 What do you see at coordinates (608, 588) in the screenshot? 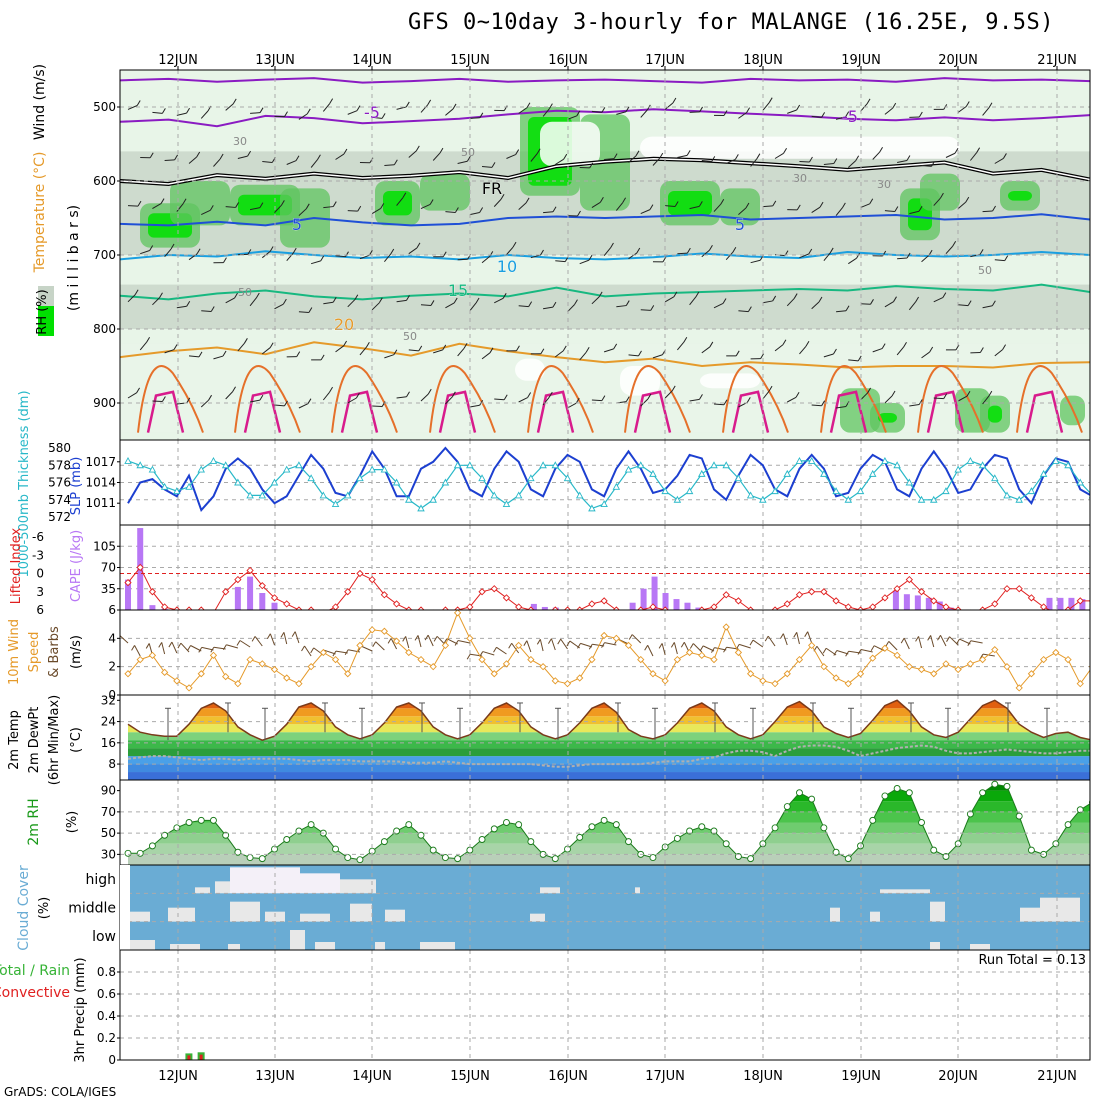
I see `li-line` at bounding box center [608, 588].